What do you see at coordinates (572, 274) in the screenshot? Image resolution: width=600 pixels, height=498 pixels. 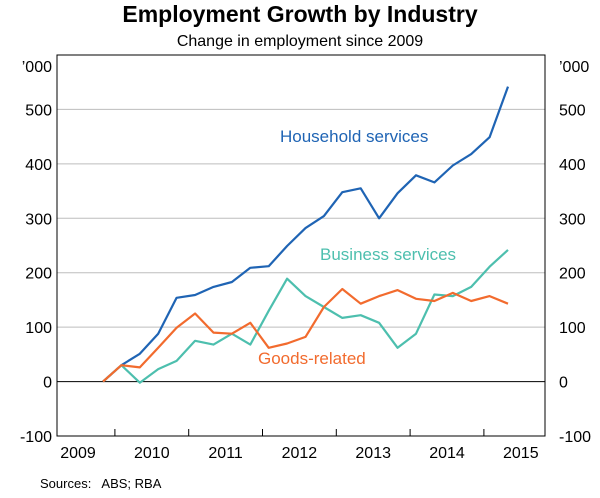 I see `y-tick-label-right: 200` at bounding box center [572, 274].